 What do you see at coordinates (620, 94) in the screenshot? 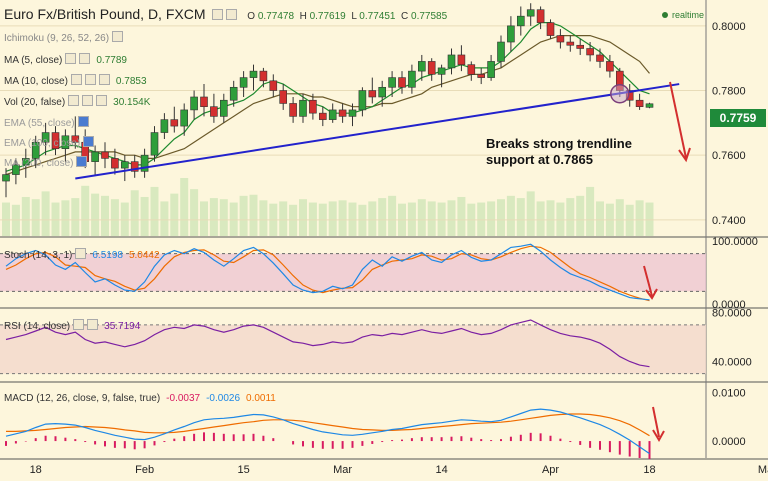
I see `breakout-marker` at bounding box center [620, 94].